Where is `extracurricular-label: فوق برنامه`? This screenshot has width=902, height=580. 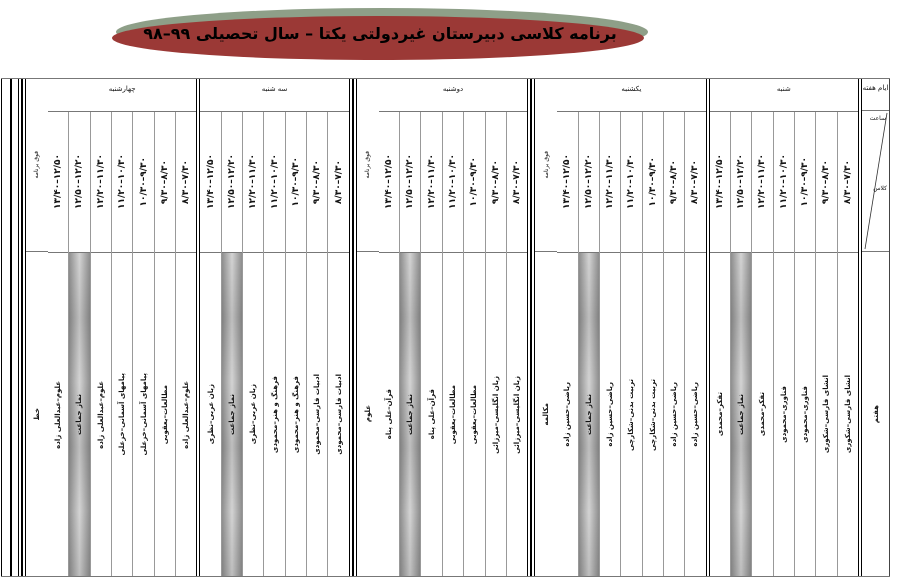
extracurricular-label: فوق برنامه is located at coordinates (37, 165).